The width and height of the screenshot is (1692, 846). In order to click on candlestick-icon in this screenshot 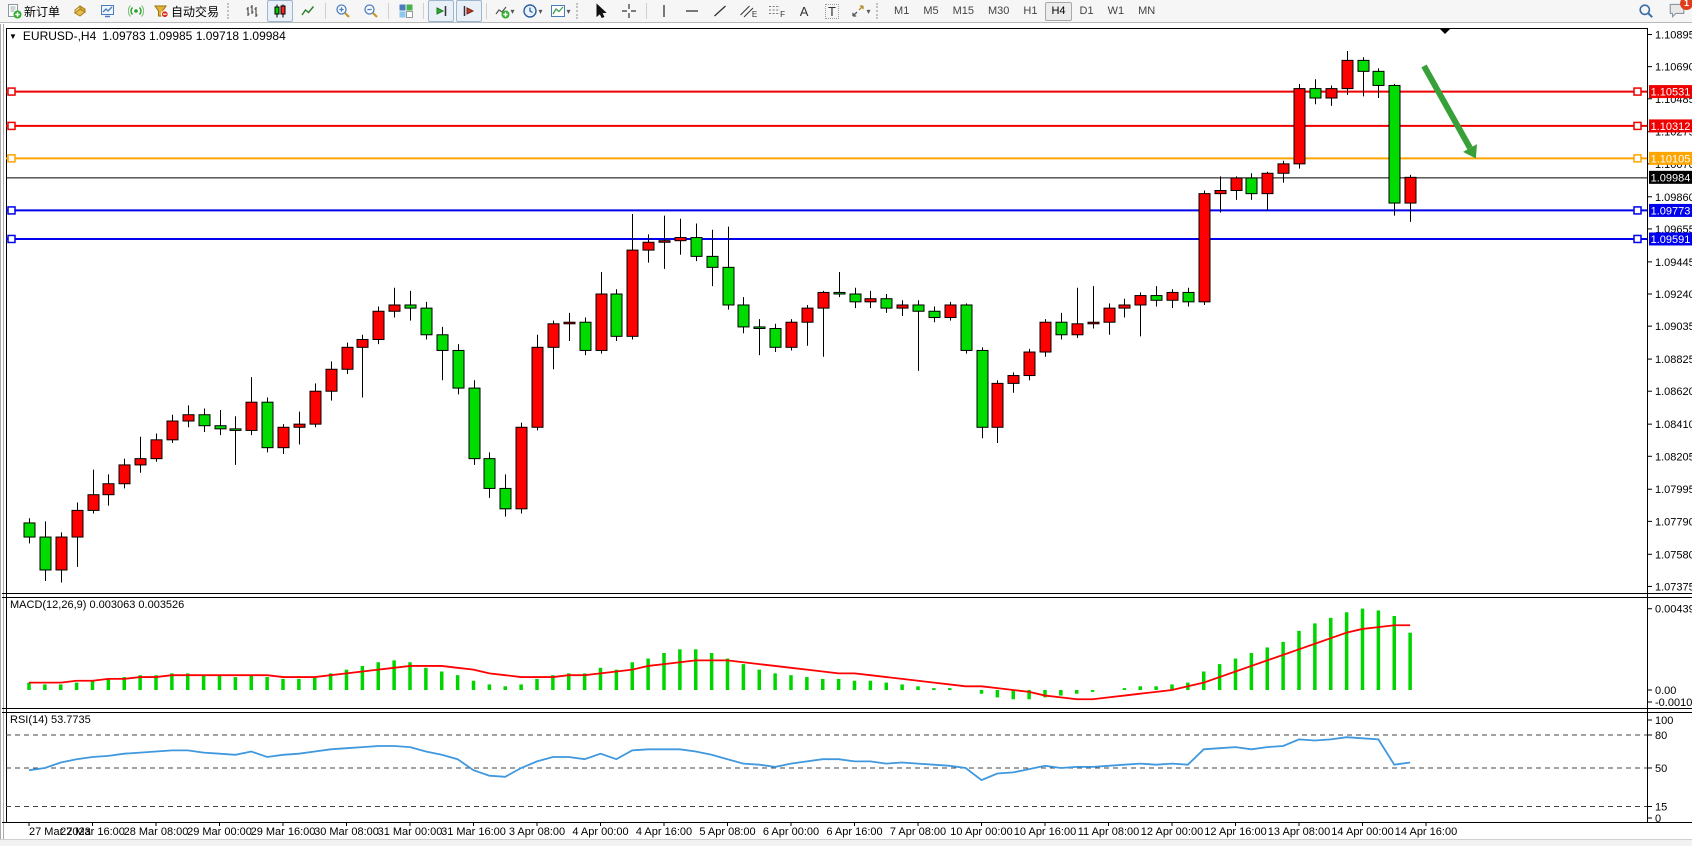, I will do `click(280, 11)`.